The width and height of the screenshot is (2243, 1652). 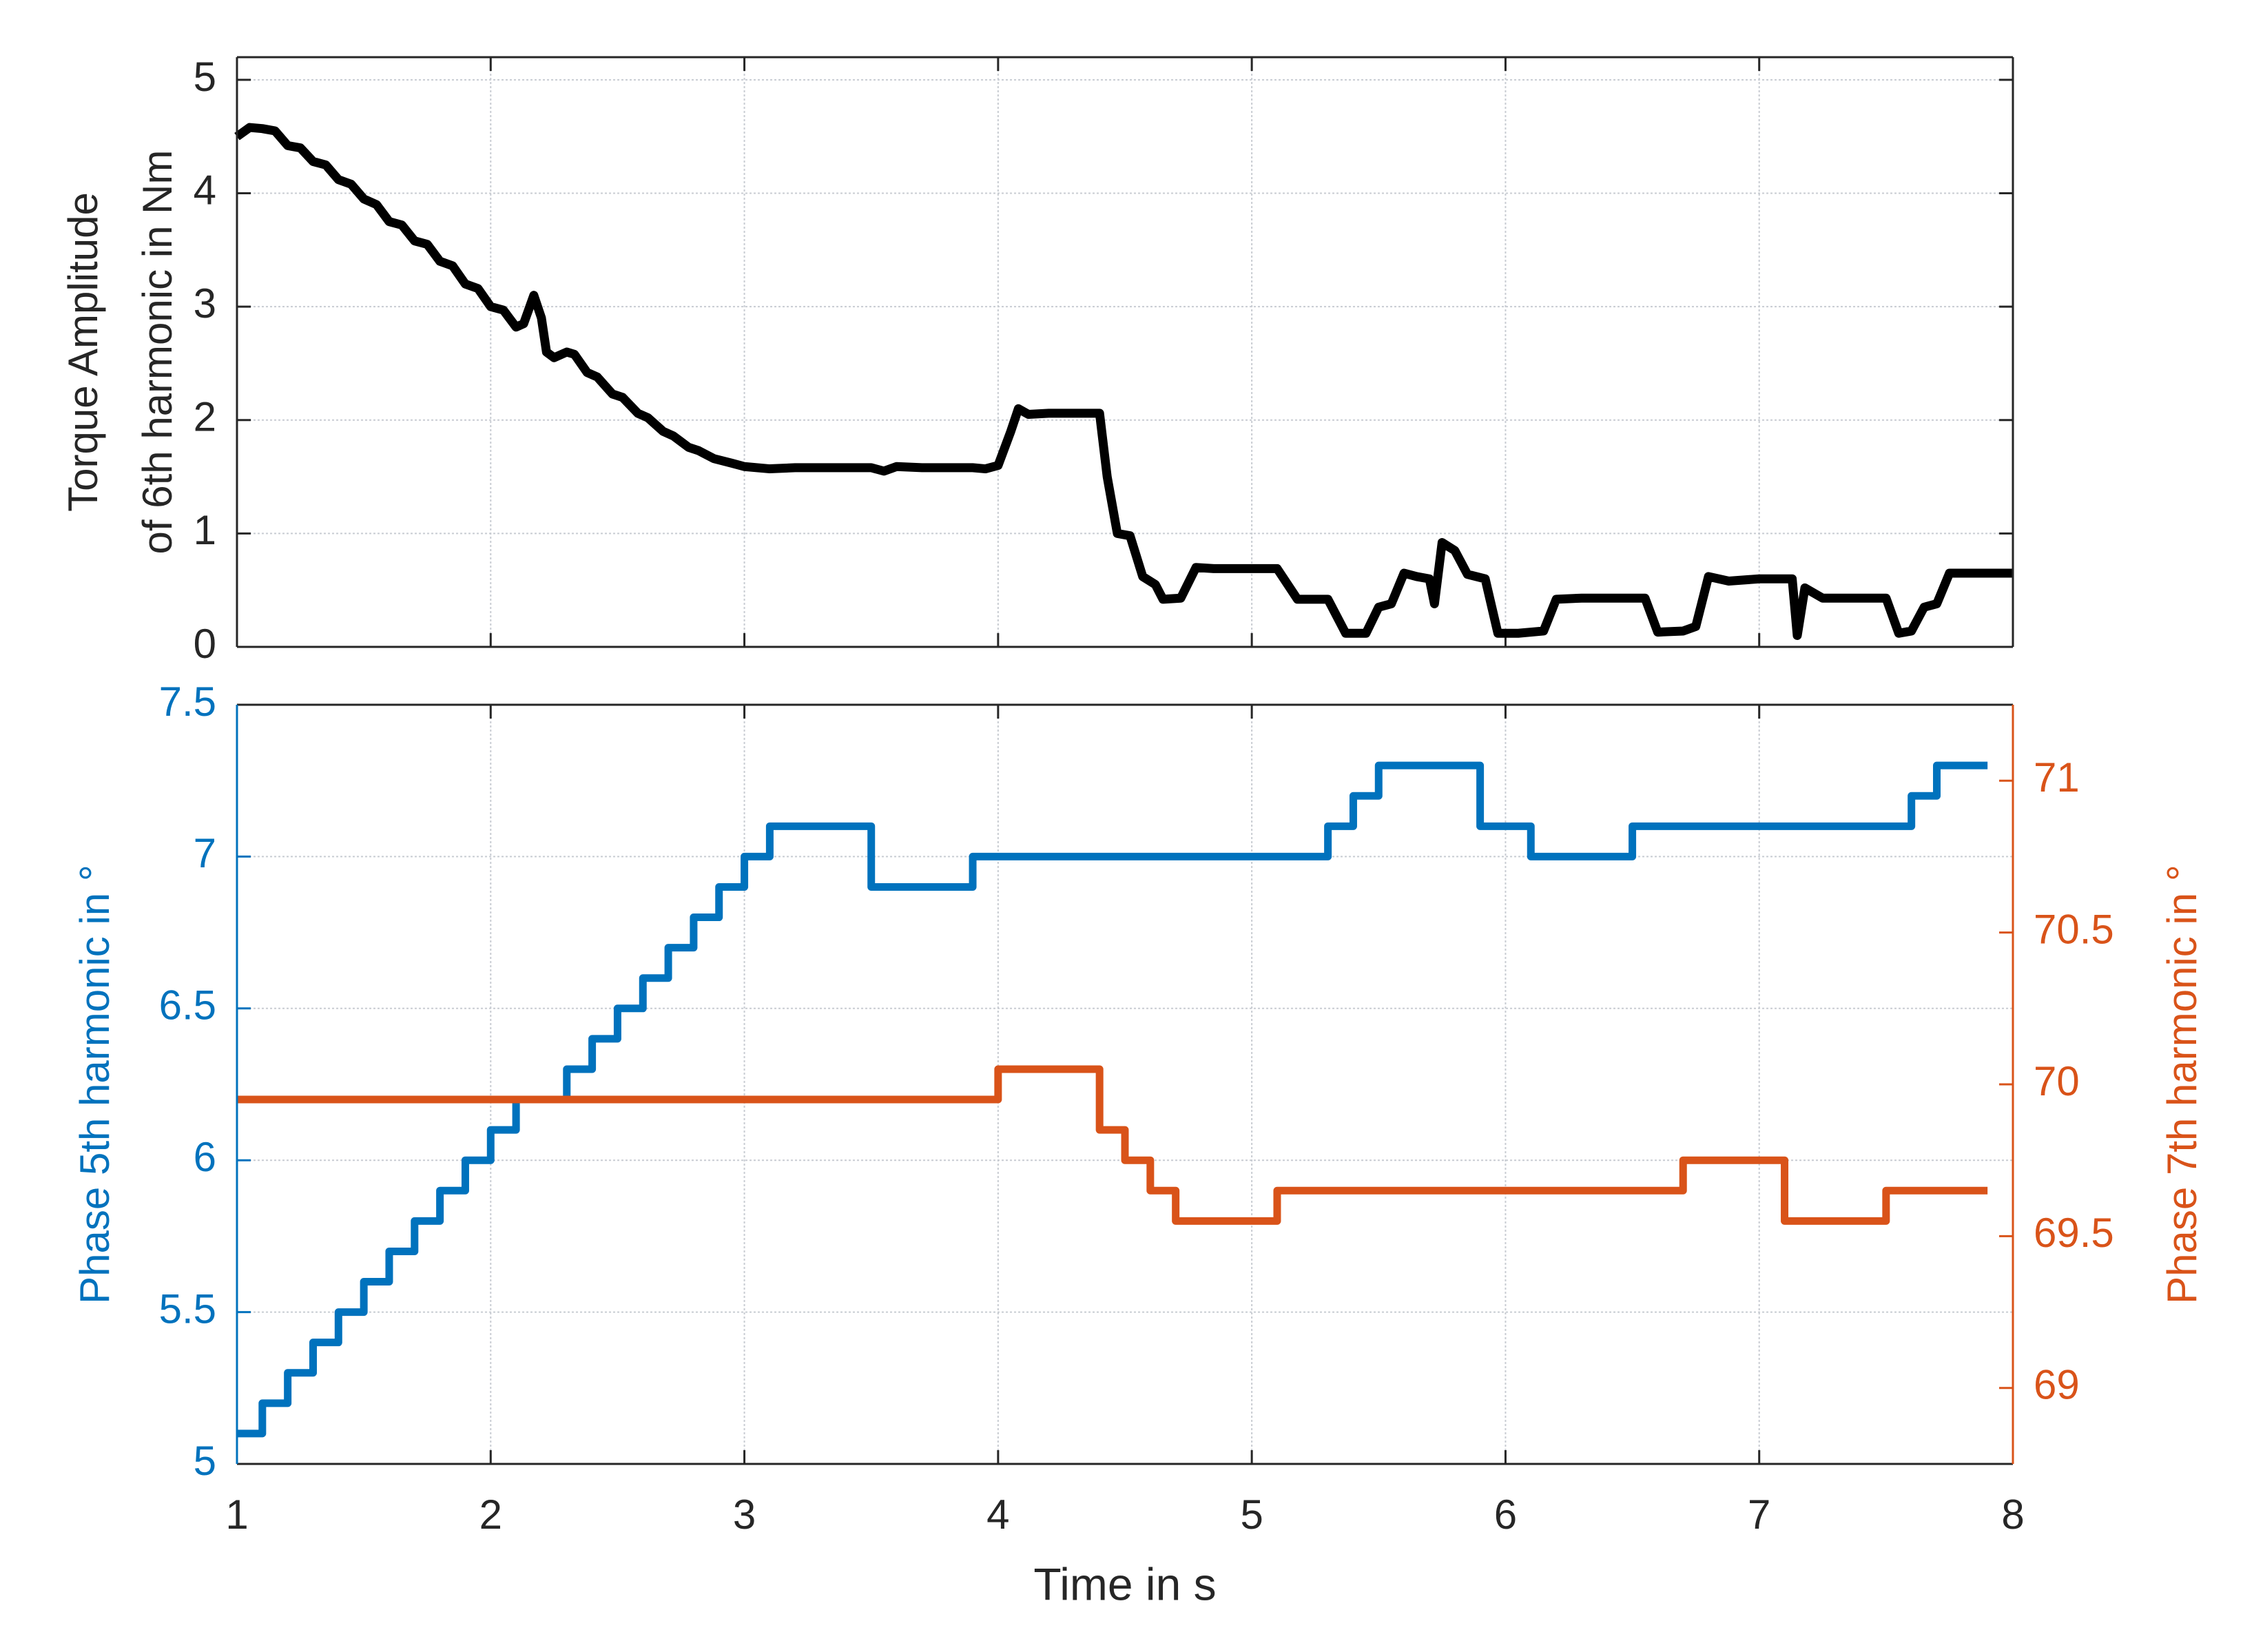 What do you see at coordinates (2012, 1514) in the screenshot?
I see `x-tick-label: 8` at bounding box center [2012, 1514].